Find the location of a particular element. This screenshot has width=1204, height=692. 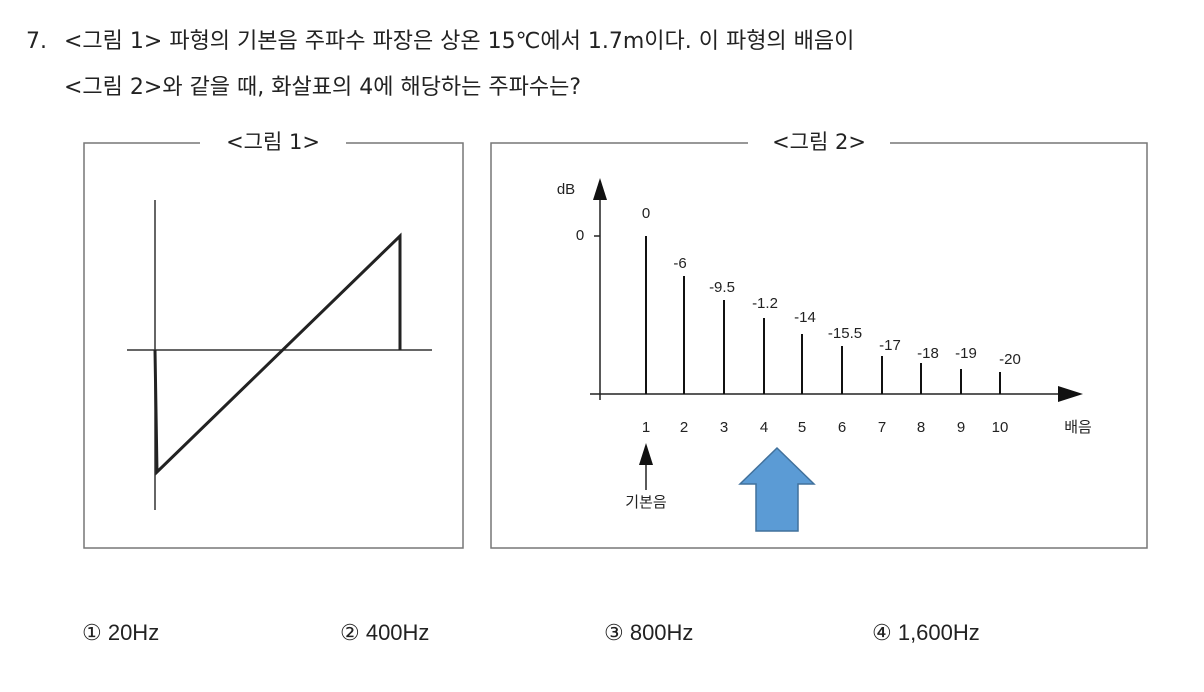

level-label: 0 is located at coordinates (646, 213).